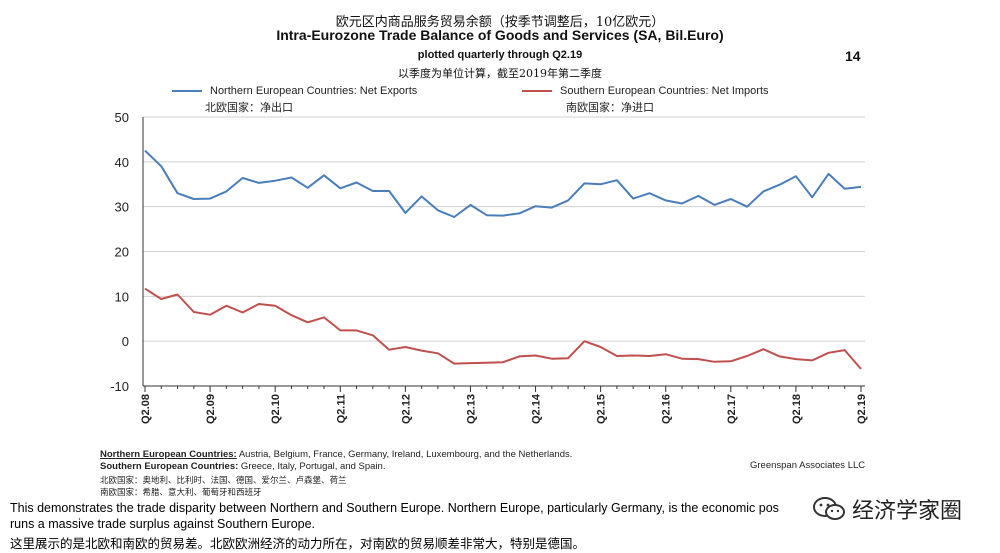  I want to click on watermark-text: 经济学家圈, so click(907, 511).